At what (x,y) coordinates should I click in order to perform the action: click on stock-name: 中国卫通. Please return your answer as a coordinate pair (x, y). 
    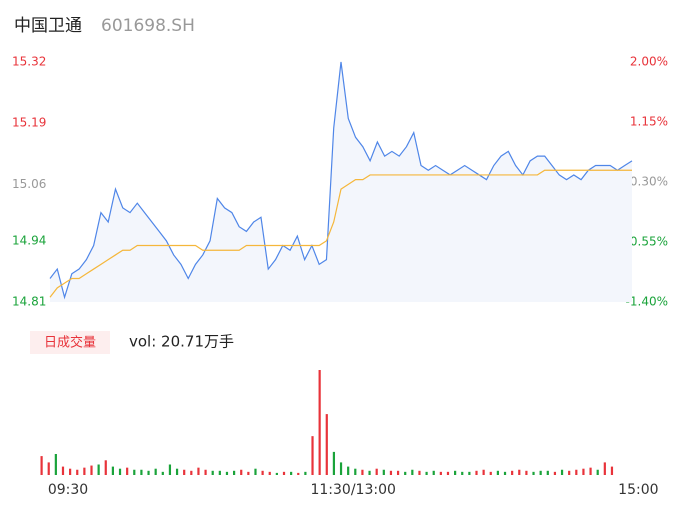
    Looking at the image, I should click on (48, 26).